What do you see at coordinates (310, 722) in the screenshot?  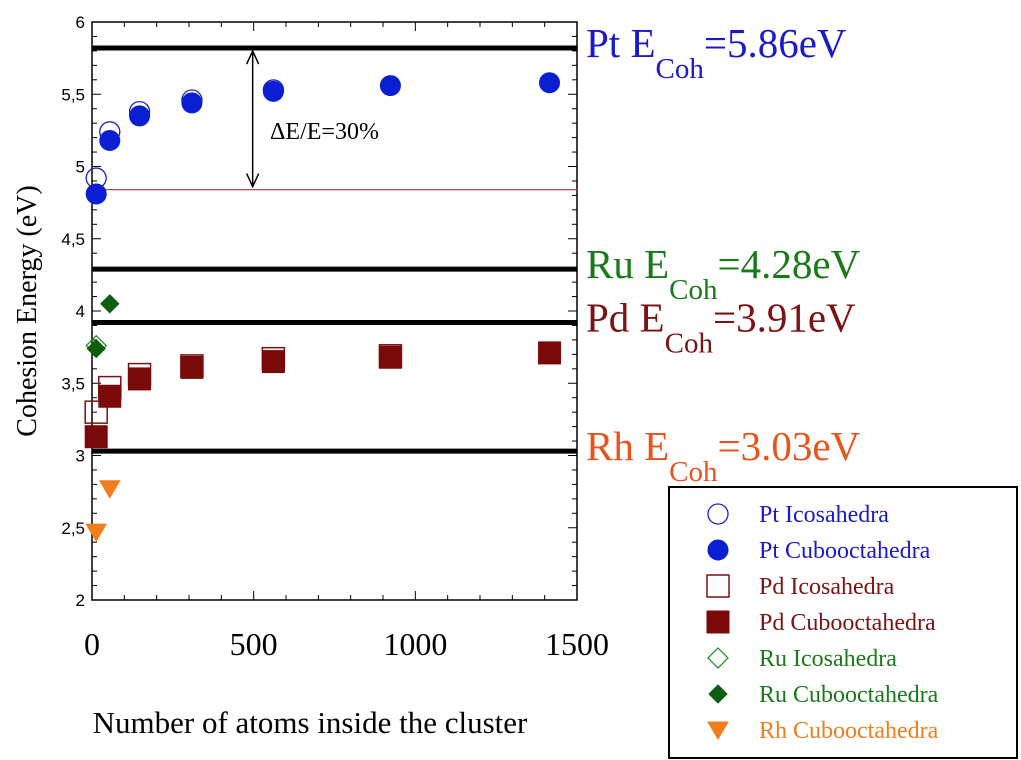 I see `x-axis-title: Number of atoms inside the cluster` at bounding box center [310, 722].